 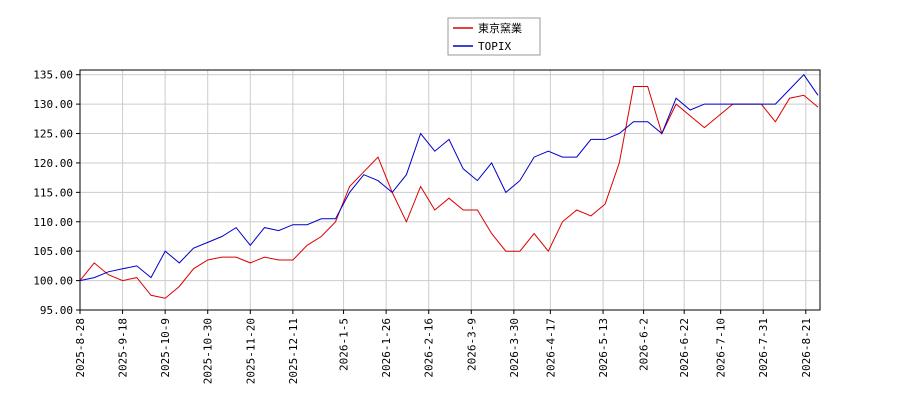 I want to click on y-tick-label: 125.00, so click(x=53, y=134).